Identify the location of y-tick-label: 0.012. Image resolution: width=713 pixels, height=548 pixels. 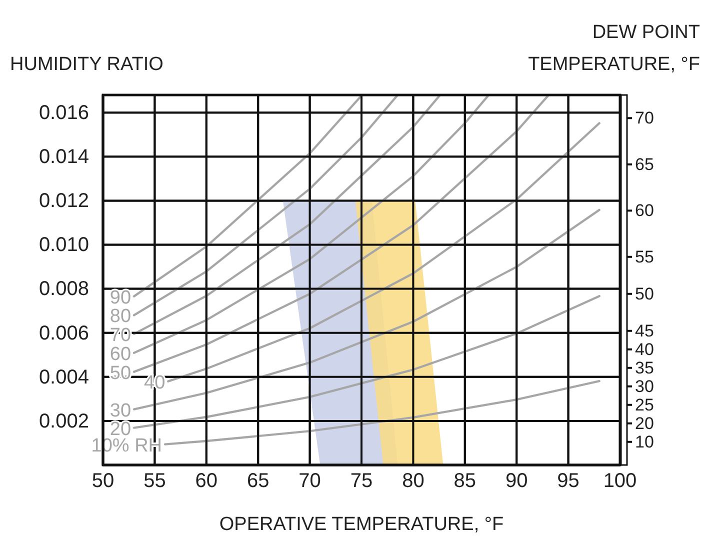
(63, 201).